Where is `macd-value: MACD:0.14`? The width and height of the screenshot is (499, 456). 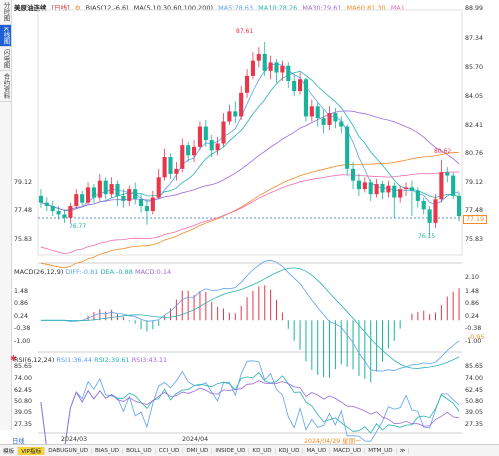 macd-value: MACD:0.14 is located at coordinates (153, 272).